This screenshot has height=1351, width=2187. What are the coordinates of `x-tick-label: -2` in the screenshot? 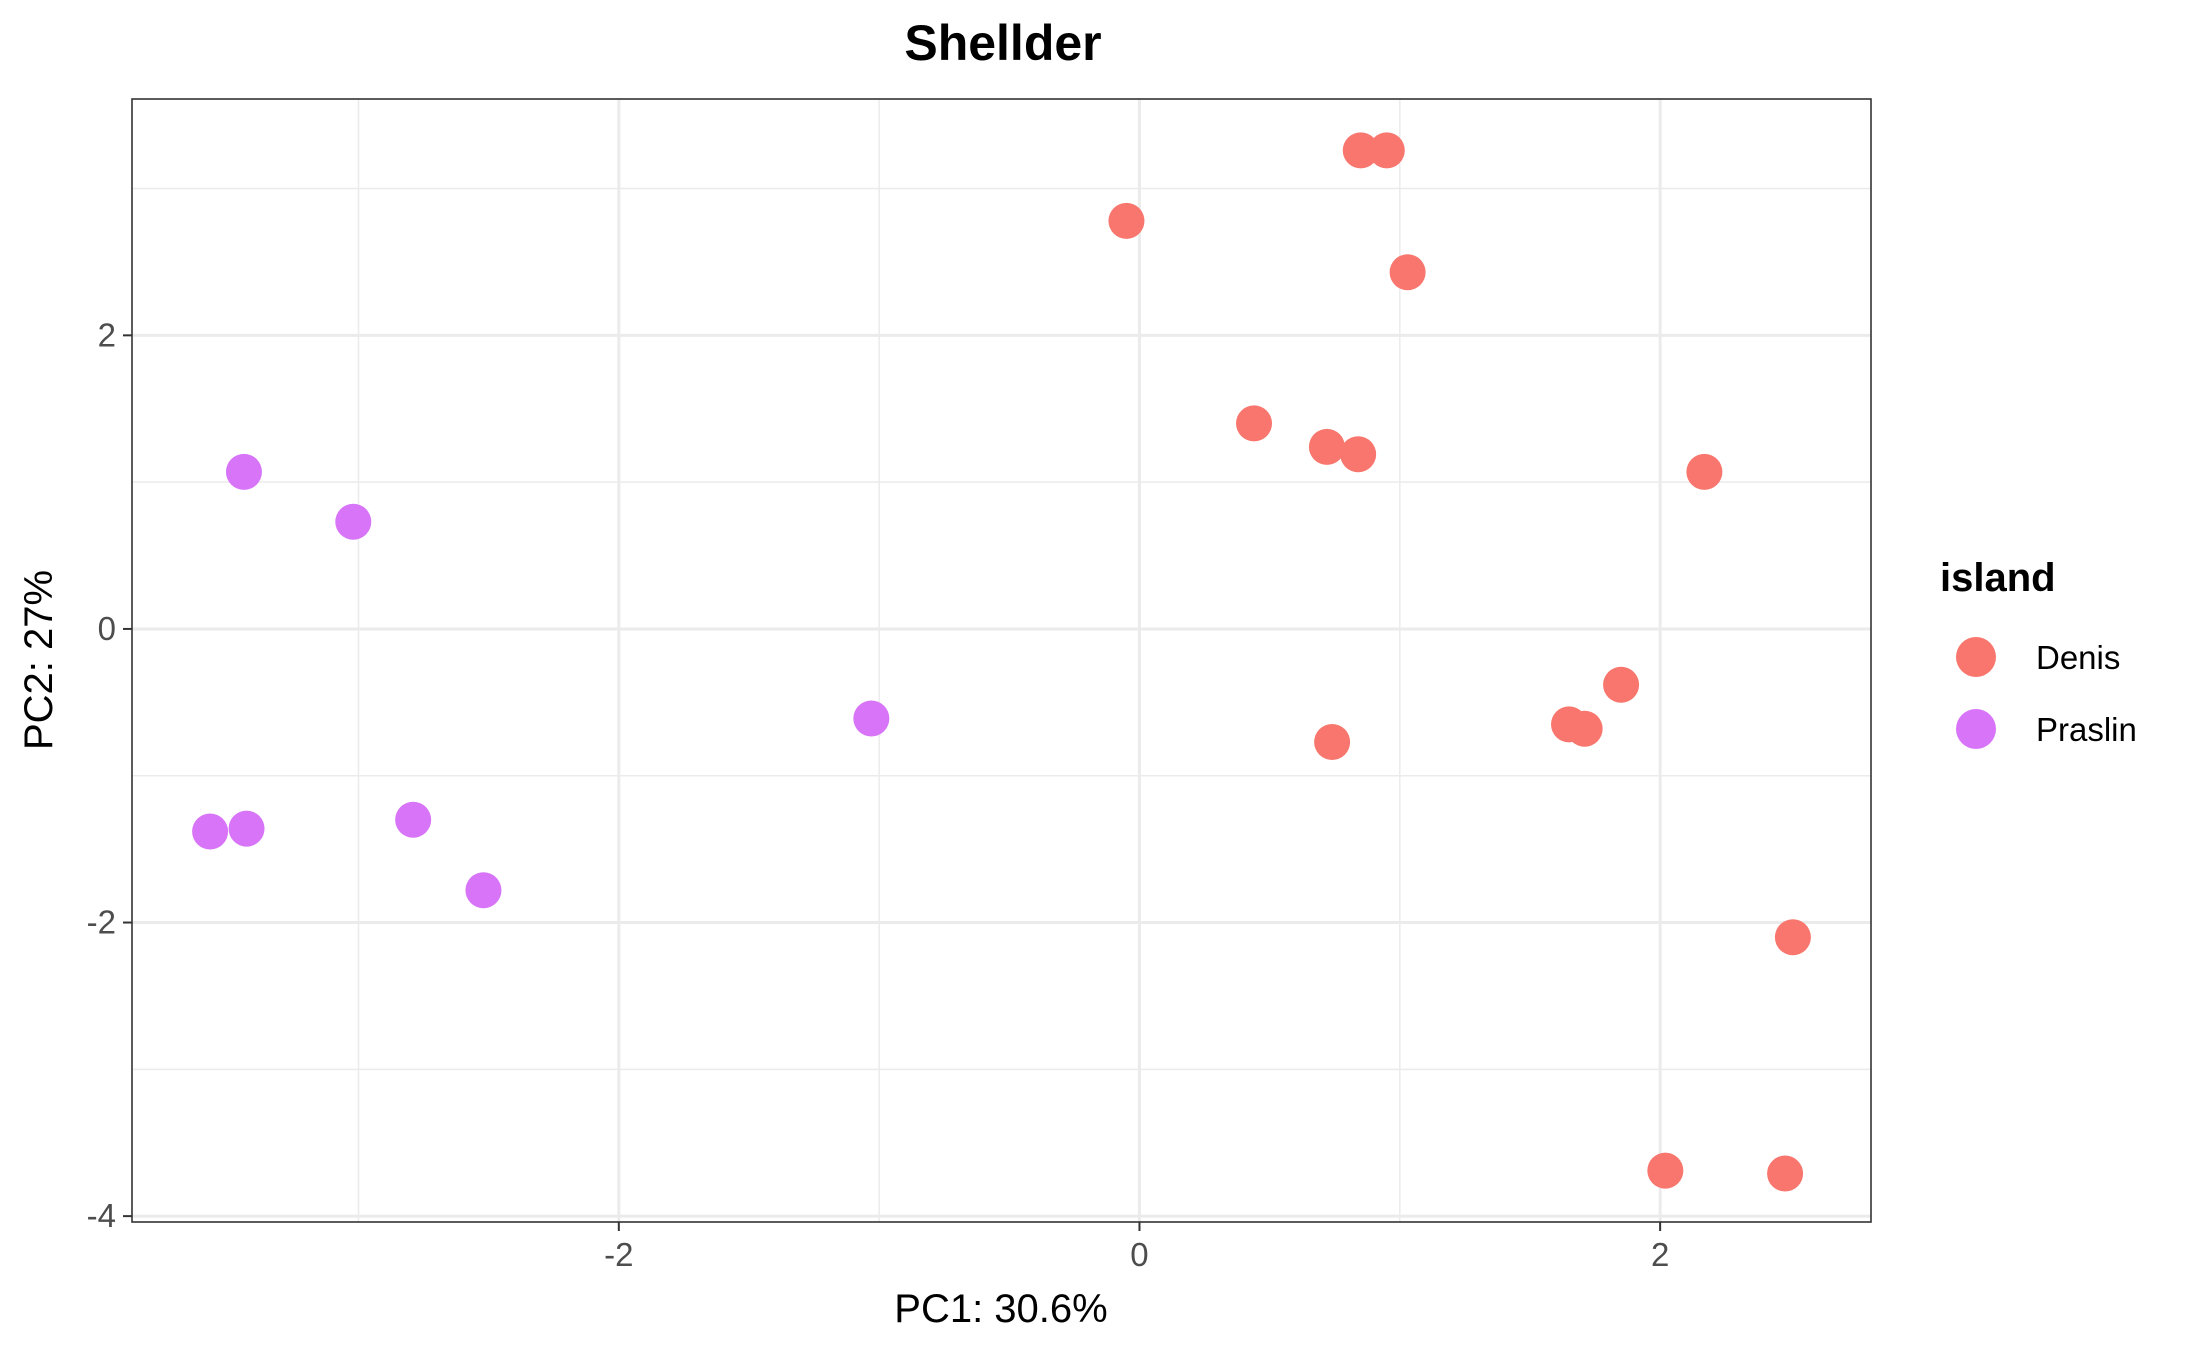 It's located at (618, 1254).